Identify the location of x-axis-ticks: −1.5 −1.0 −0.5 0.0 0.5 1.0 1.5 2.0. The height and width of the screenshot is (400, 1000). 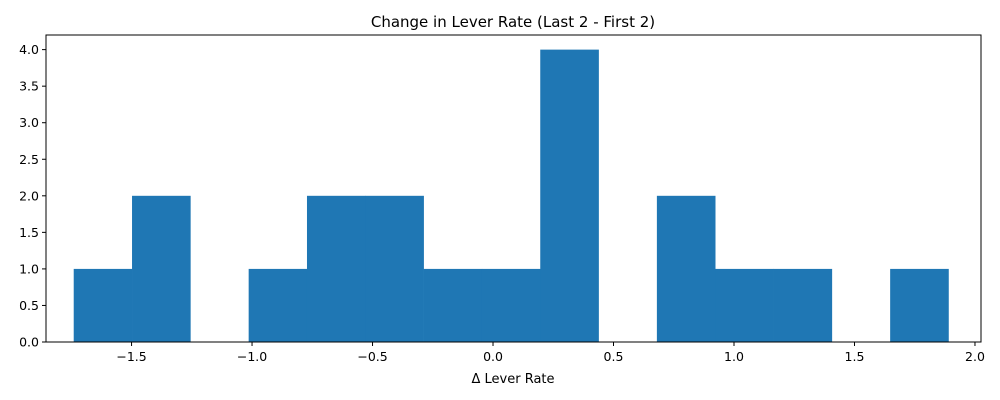
(550, 353).